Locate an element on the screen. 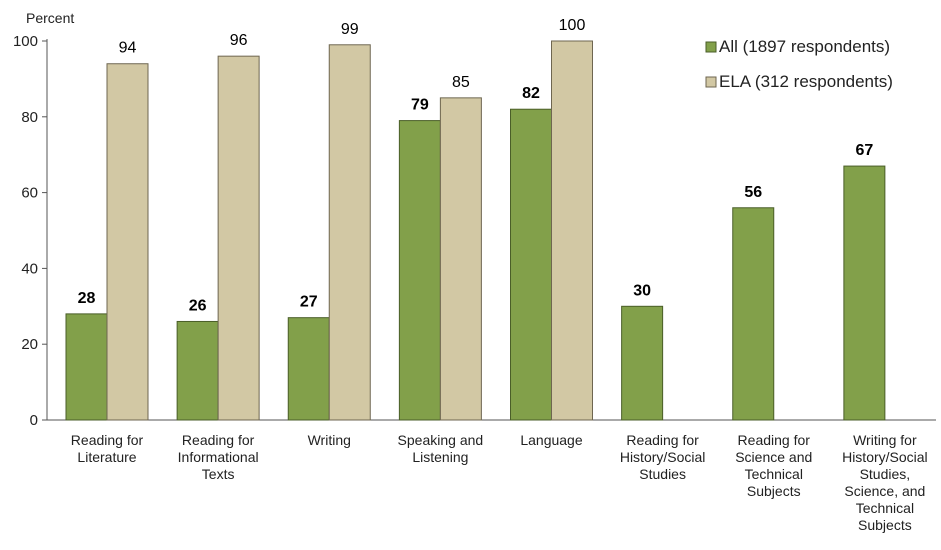 The width and height of the screenshot is (941, 550). legend-label: All (1897 respondents) is located at coordinates (804, 46).